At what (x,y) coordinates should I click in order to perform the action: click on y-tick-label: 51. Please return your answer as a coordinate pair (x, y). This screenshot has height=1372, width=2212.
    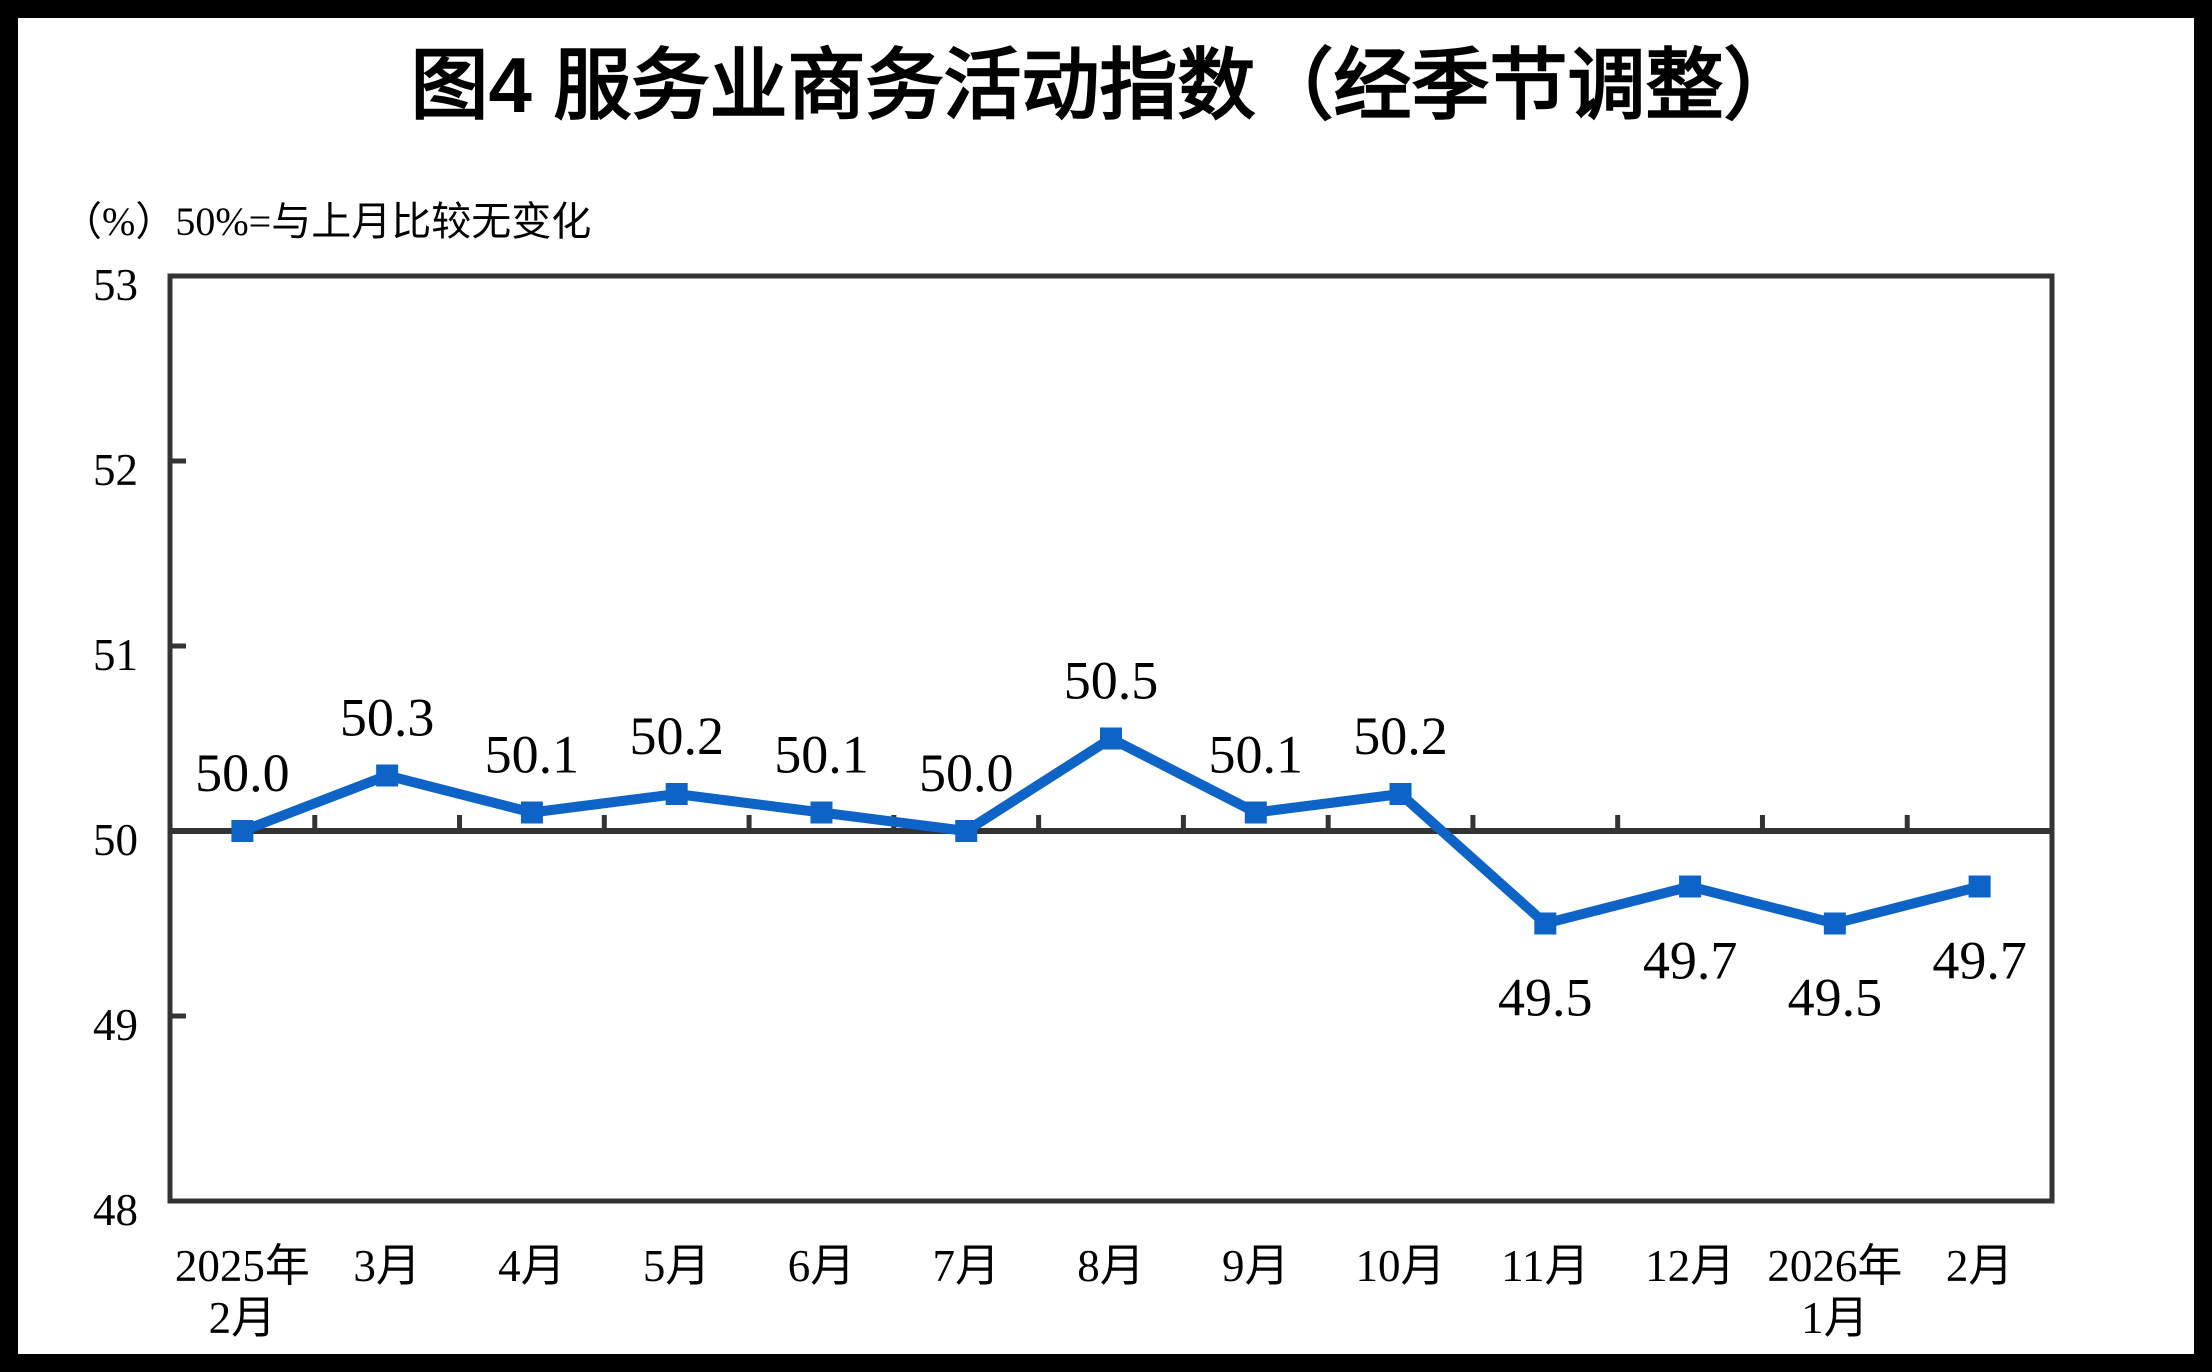
    Looking at the image, I should click on (115, 655).